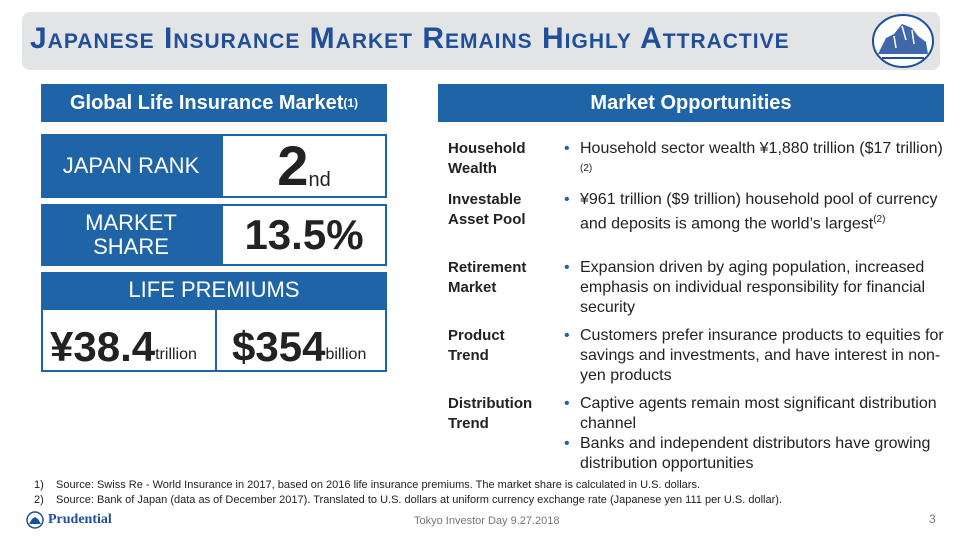 The image size is (960, 540). I want to click on market-opportunities-header: Market Opportunities, so click(691, 103).